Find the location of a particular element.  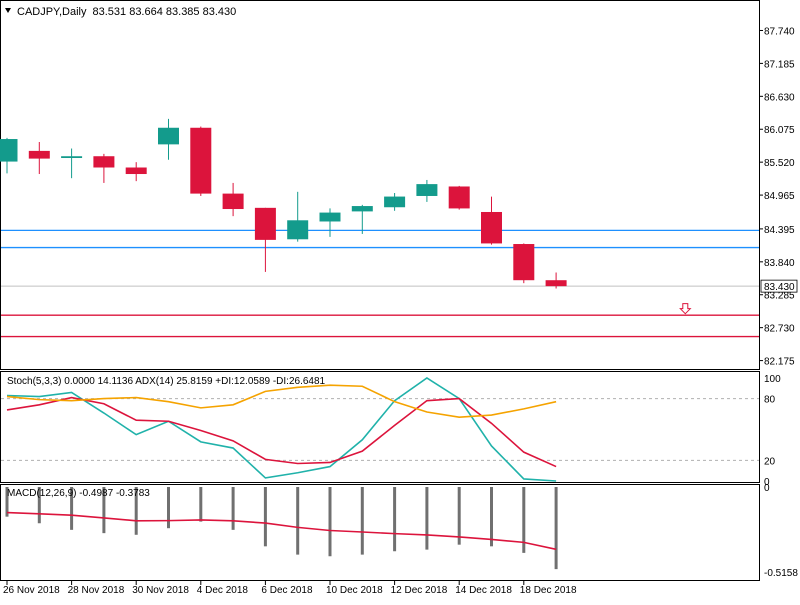

stoch-series-red is located at coordinates (281, 432).